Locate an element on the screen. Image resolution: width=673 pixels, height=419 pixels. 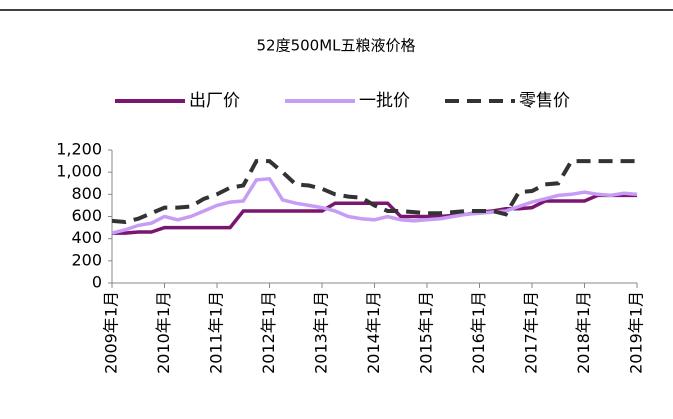
legend-label: 一批价 is located at coordinates (384, 101).